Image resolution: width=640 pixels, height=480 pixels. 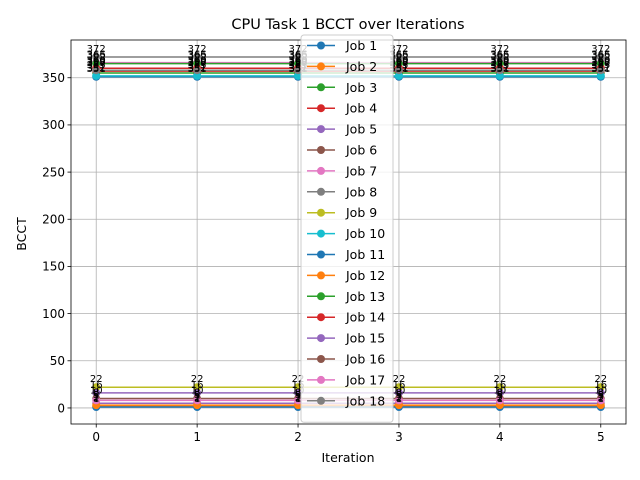 What do you see at coordinates (365, 254) in the screenshot?
I see `legend-label: Job 11` at bounding box center [365, 254].